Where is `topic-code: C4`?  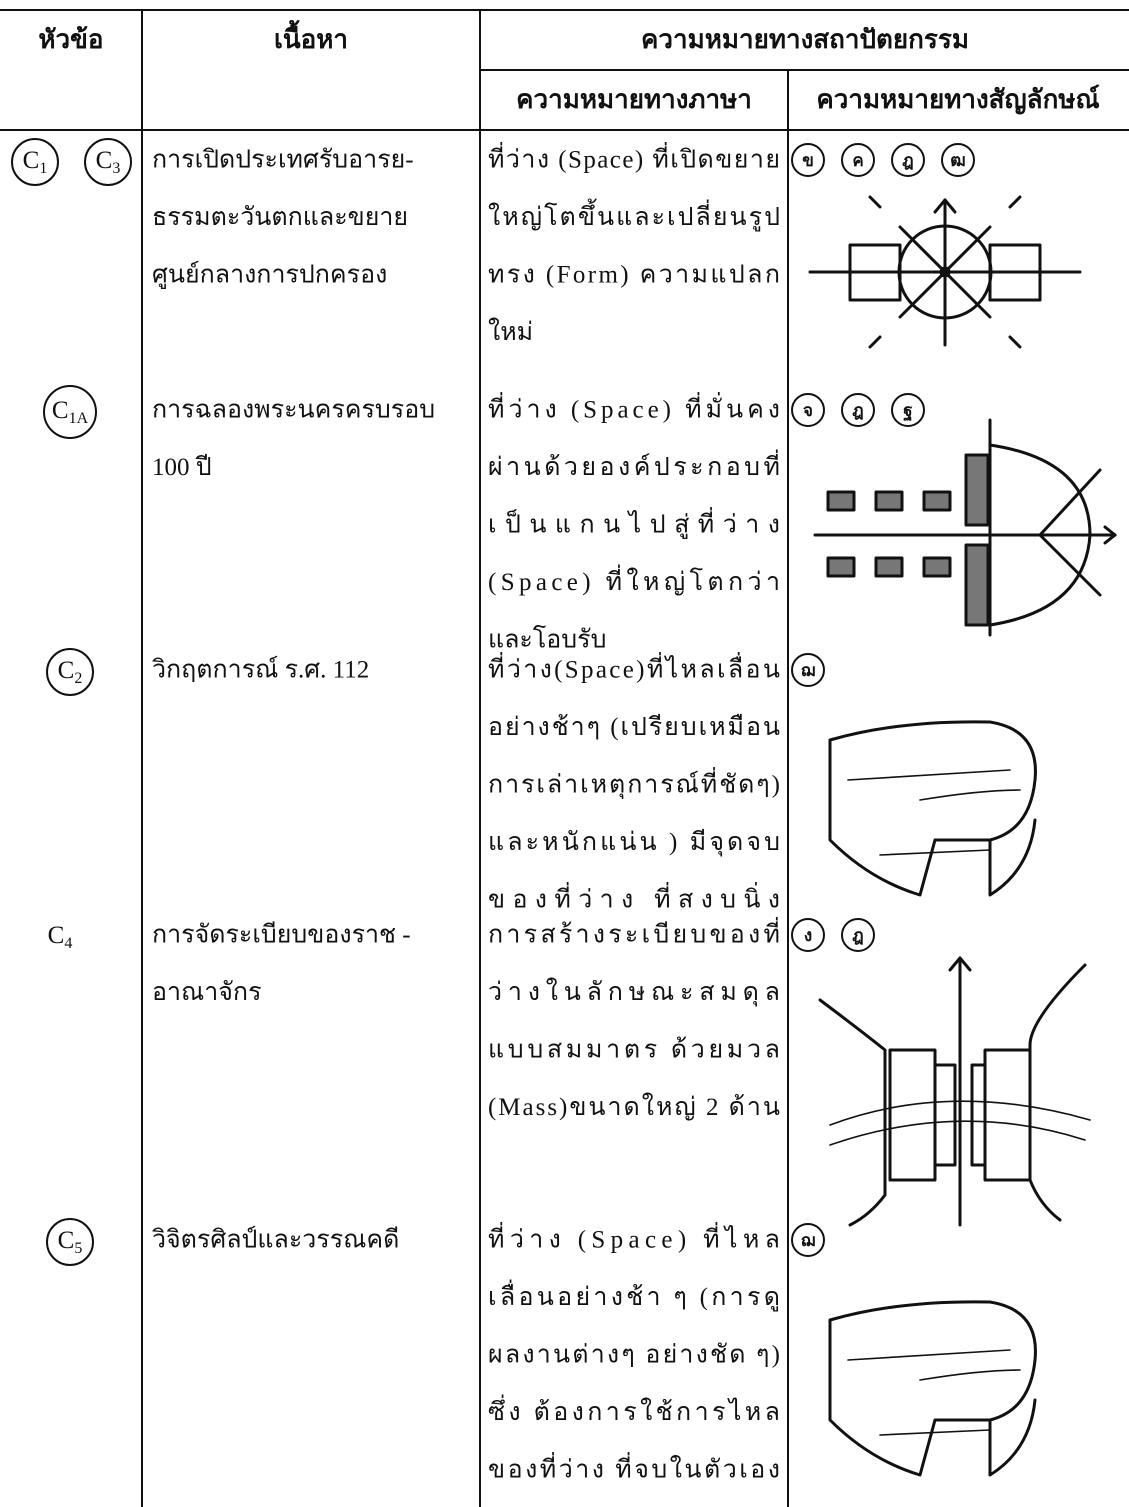
topic-code: C4 is located at coordinates (60, 937).